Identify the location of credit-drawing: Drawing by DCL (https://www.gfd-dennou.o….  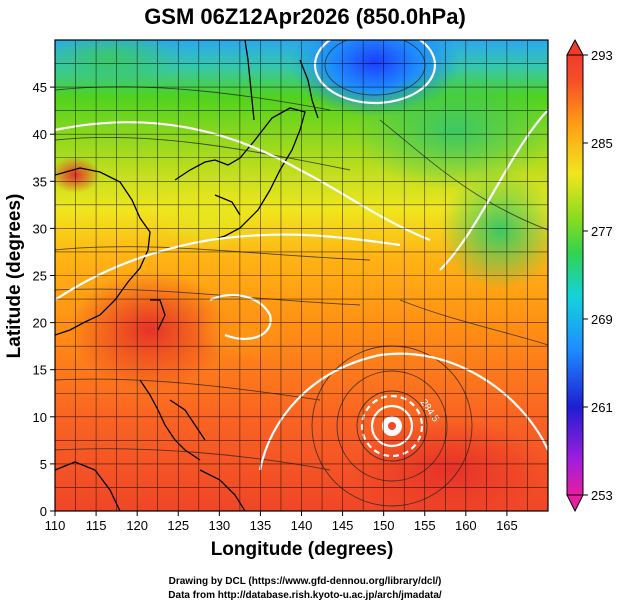
(305, 581).